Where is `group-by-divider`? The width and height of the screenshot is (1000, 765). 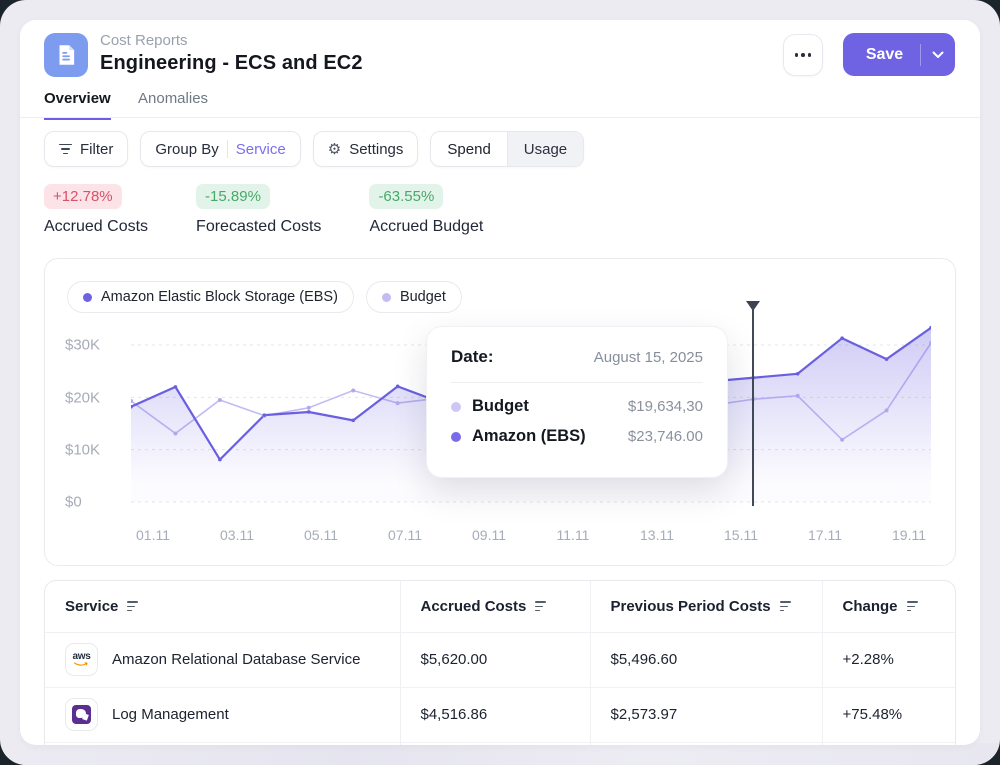 group-by-divider is located at coordinates (227, 149).